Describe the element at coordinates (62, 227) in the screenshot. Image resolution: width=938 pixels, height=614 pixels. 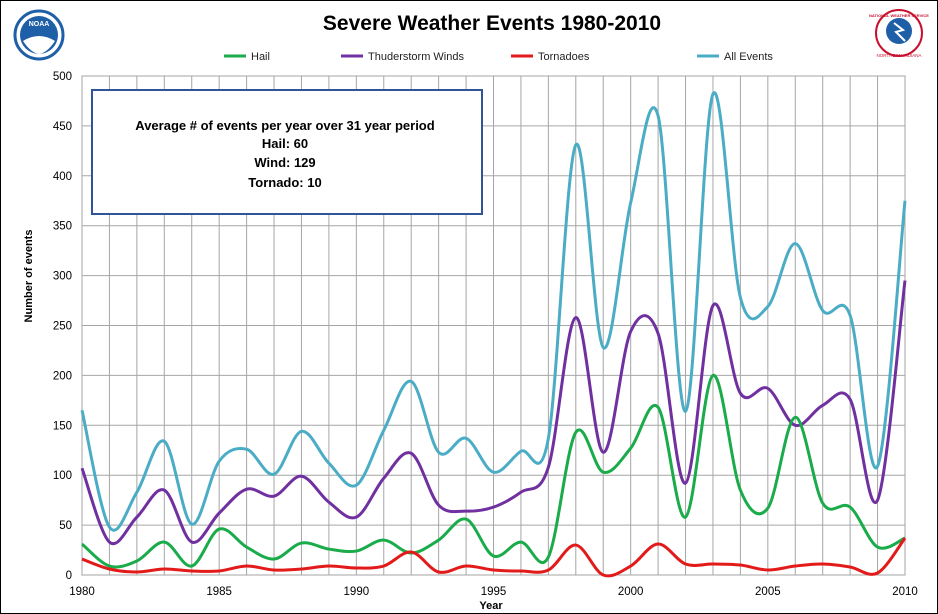
I see `y-tick-label: 350` at that location.